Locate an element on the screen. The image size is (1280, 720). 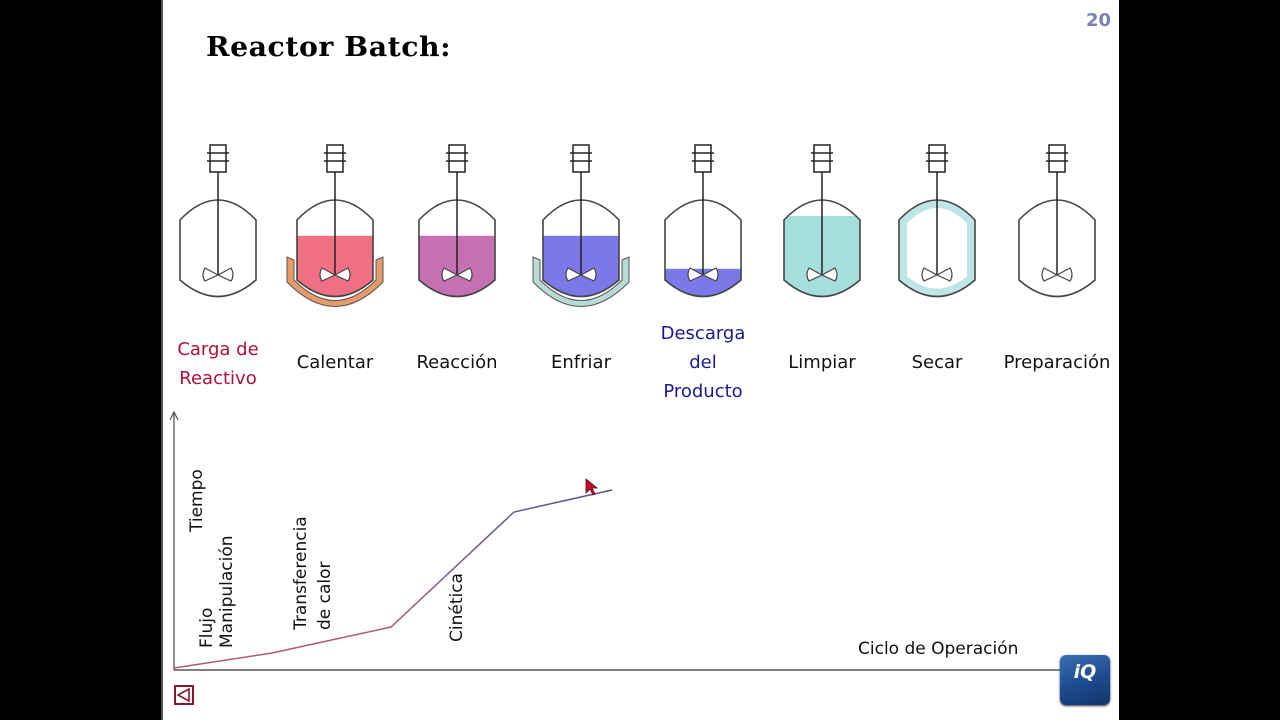
iq-logo: iQ is located at coordinates (1085, 680).